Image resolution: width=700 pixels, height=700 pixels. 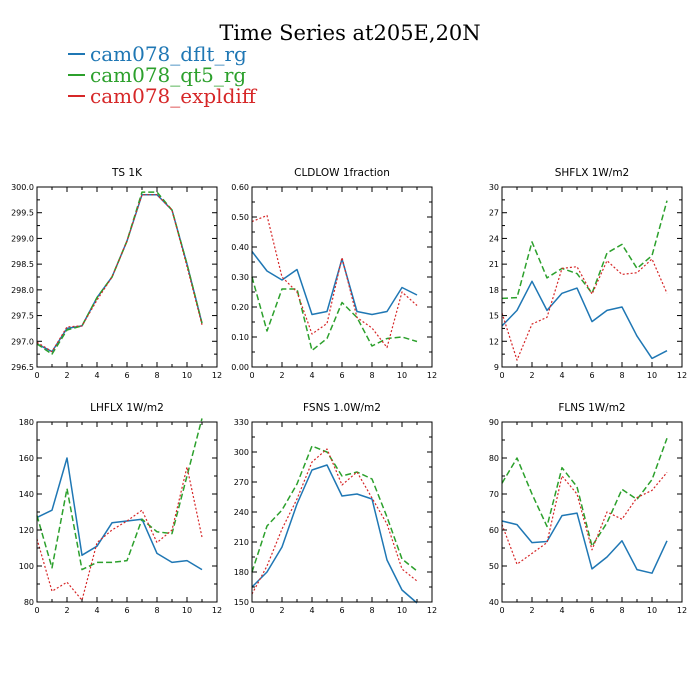 I want to click on y-tick-label: 296.5, so click(x=22, y=367).